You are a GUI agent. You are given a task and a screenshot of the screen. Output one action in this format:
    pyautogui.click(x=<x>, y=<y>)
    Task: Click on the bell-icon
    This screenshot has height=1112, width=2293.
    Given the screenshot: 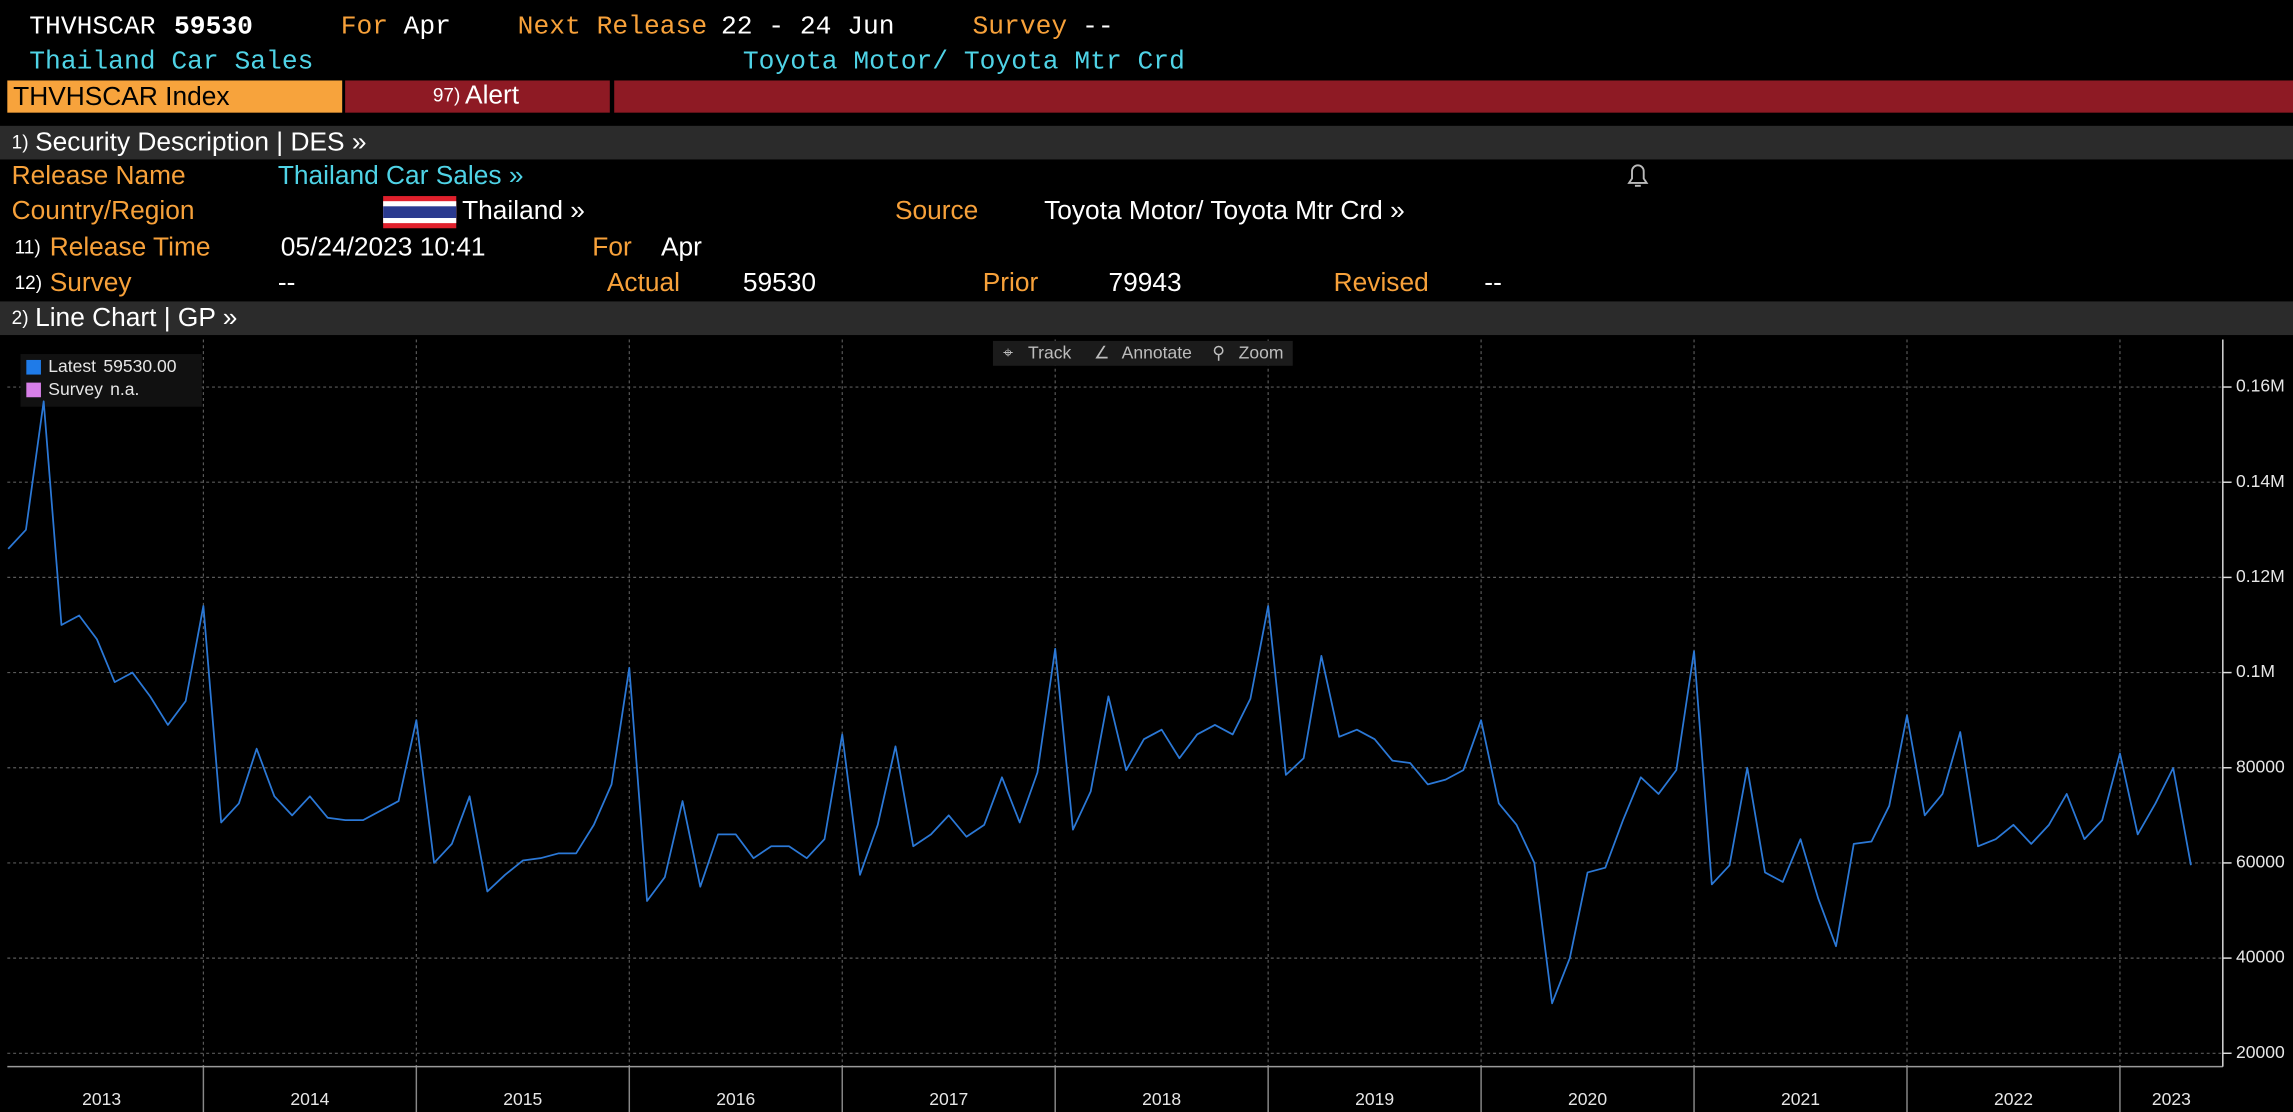 What is the action you would take?
    pyautogui.click(x=1638, y=175)
    